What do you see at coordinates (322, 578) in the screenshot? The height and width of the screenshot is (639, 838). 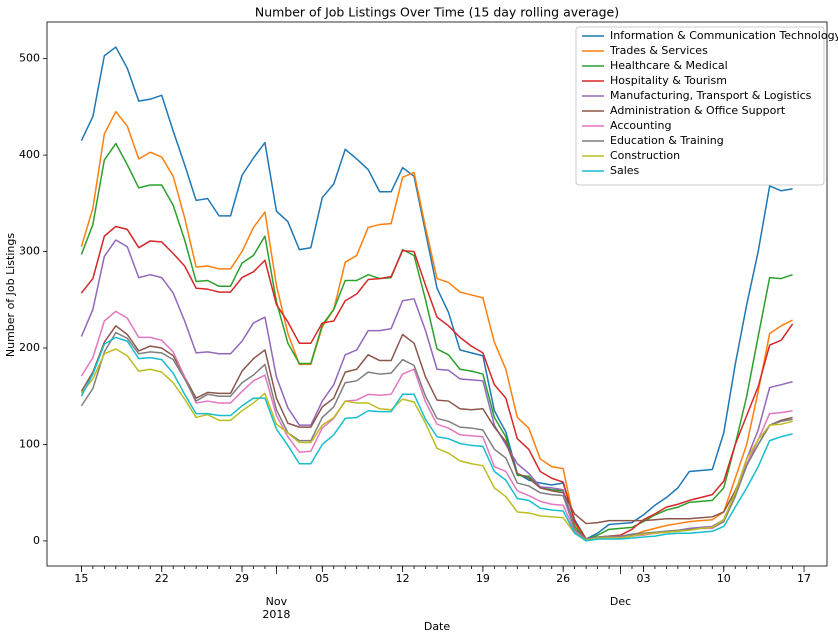 I see `x-tick-label: 05` at bounding box center [322, 578].